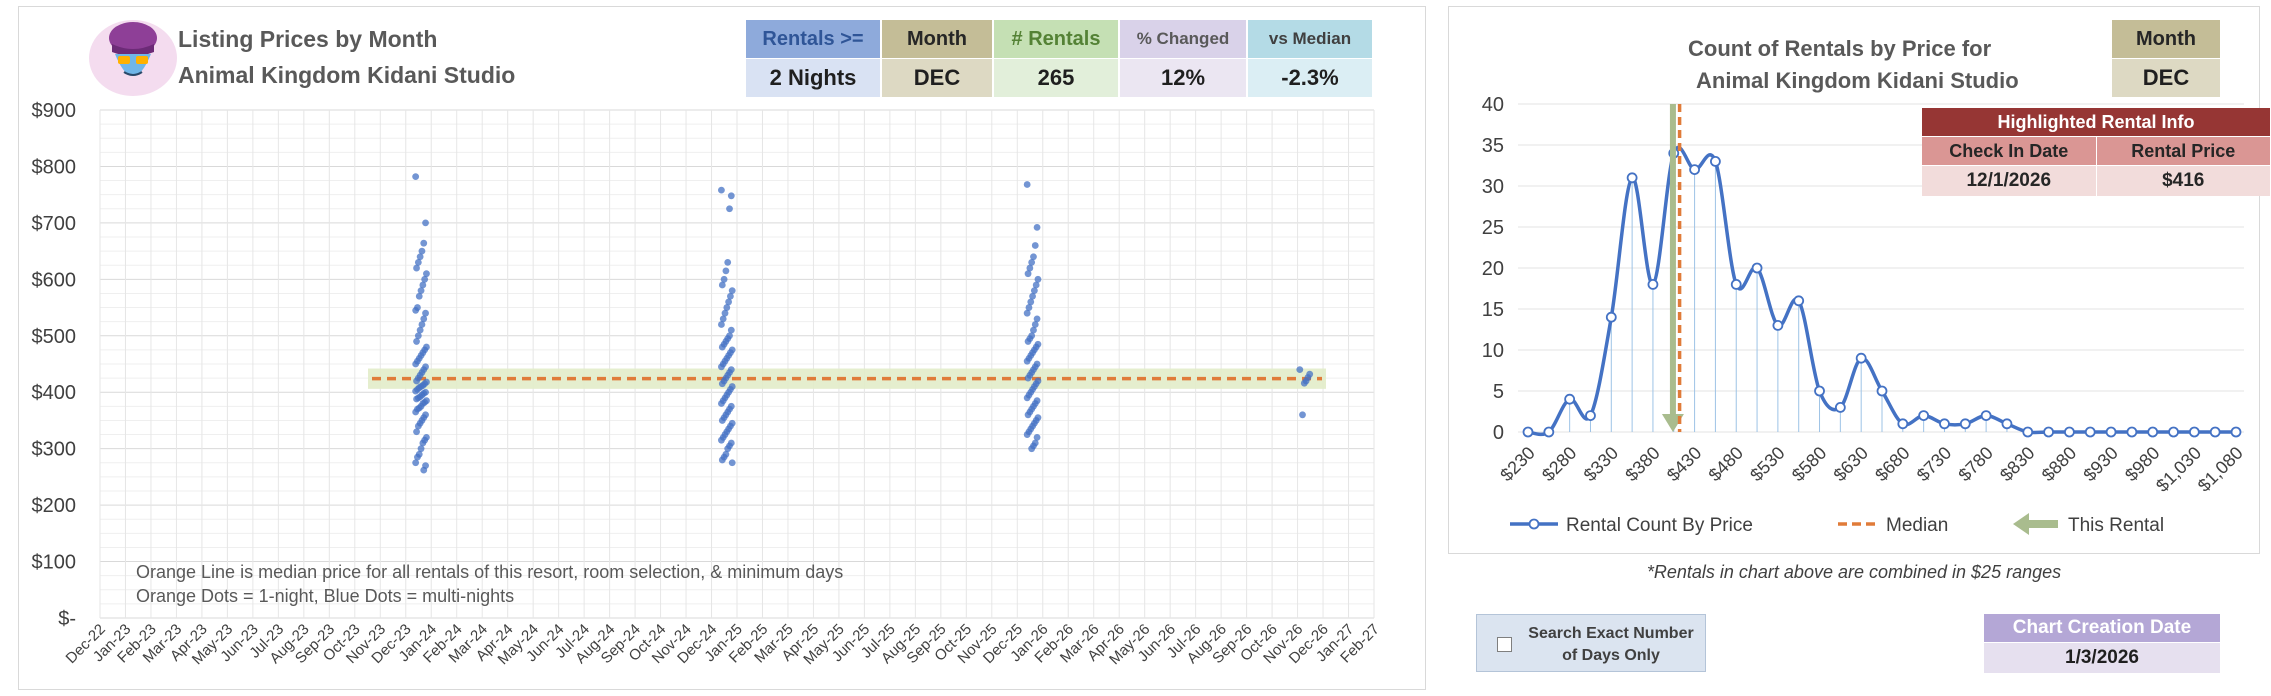  I want to click on y-tick-label: 35, so click(1493, 146).